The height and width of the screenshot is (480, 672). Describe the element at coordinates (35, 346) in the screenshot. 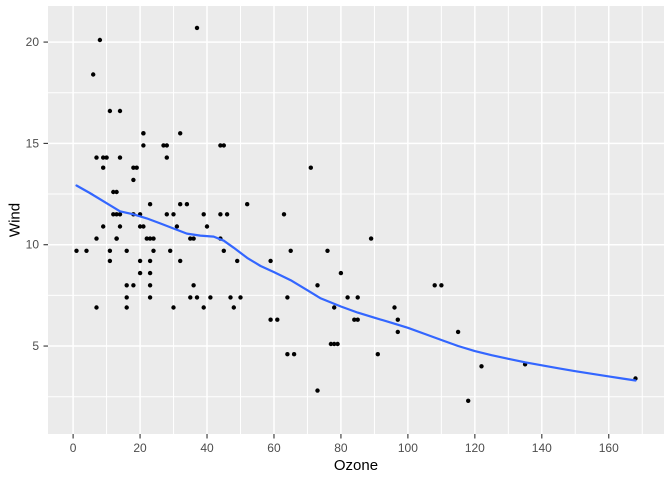

I see `y-tick-label: 5` at that location.